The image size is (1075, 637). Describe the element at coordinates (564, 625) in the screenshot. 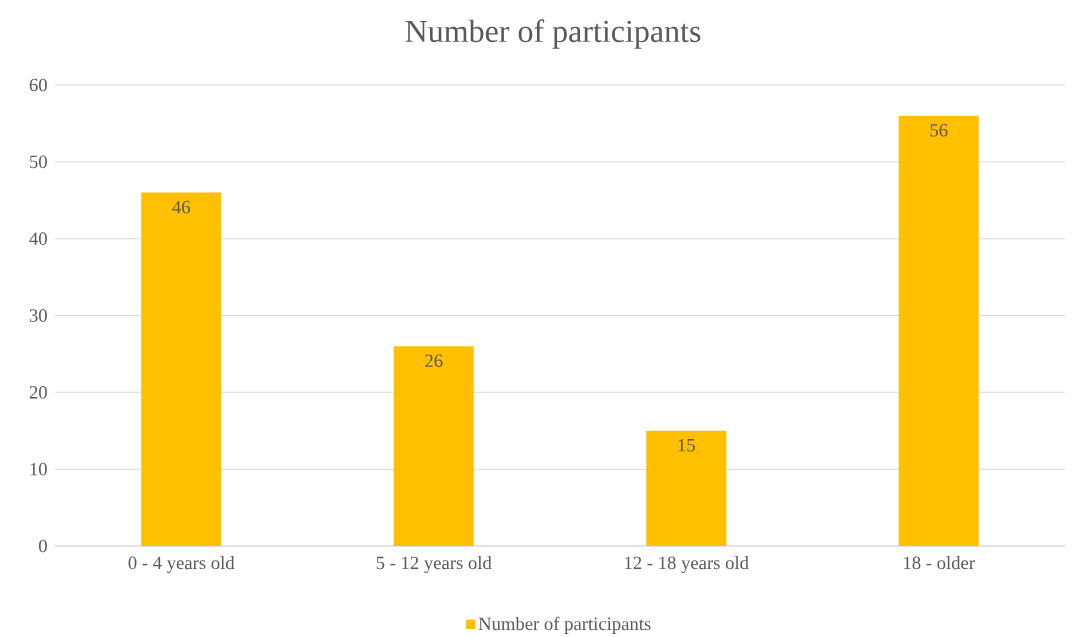

I see `legend-label: Number of participants` at that location.